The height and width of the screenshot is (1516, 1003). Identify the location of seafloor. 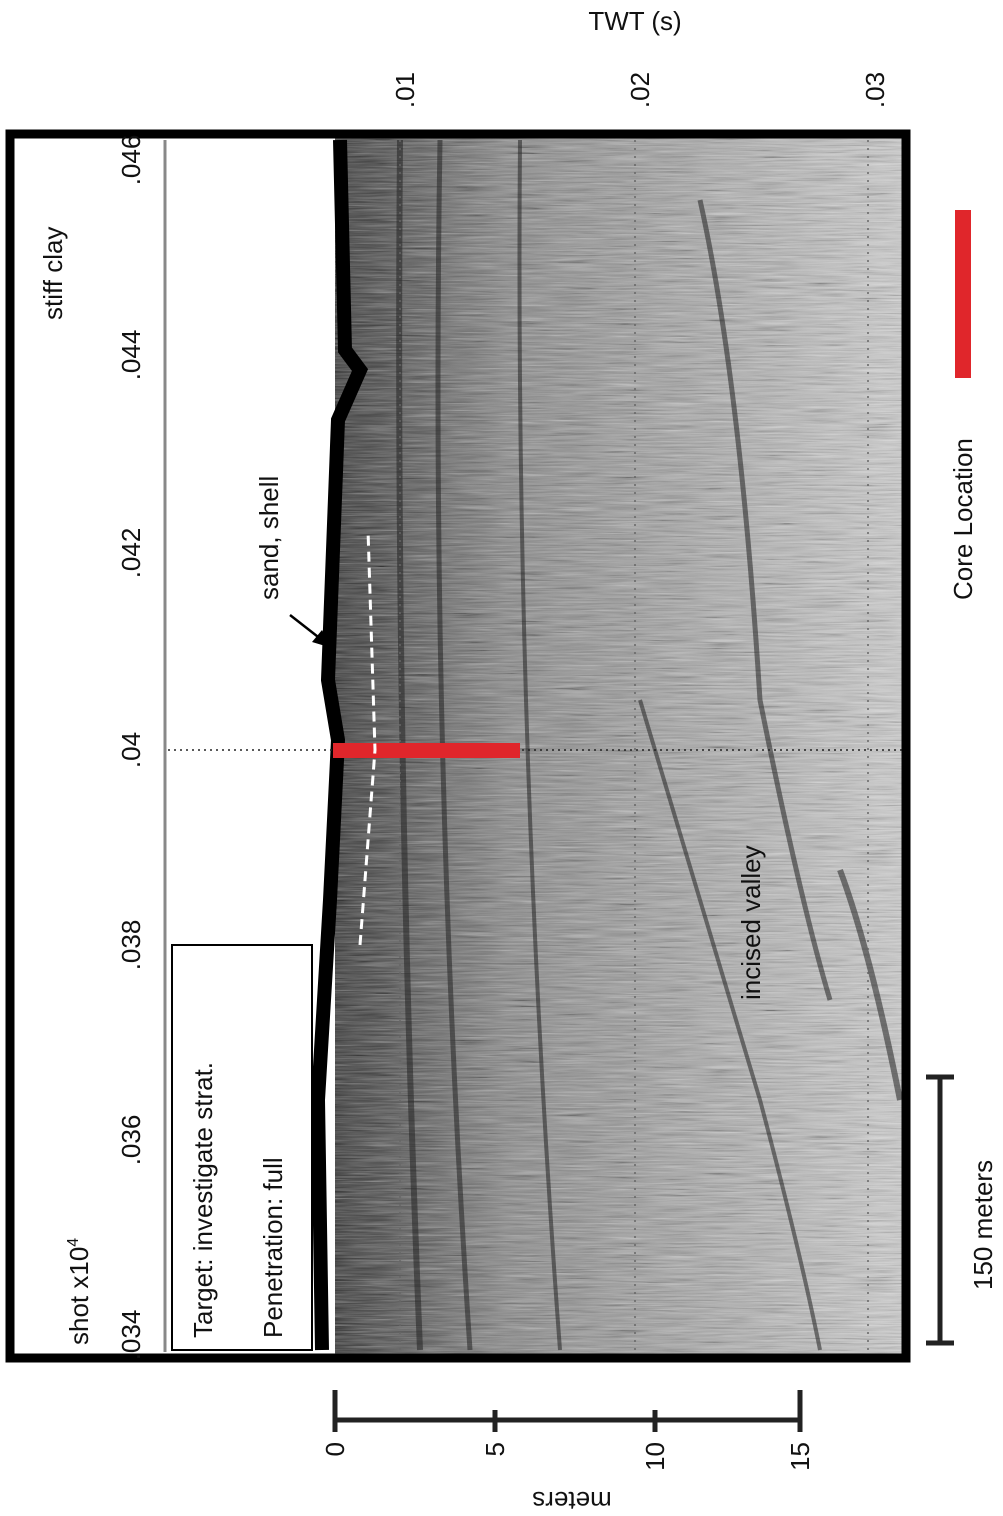
(339, 745).